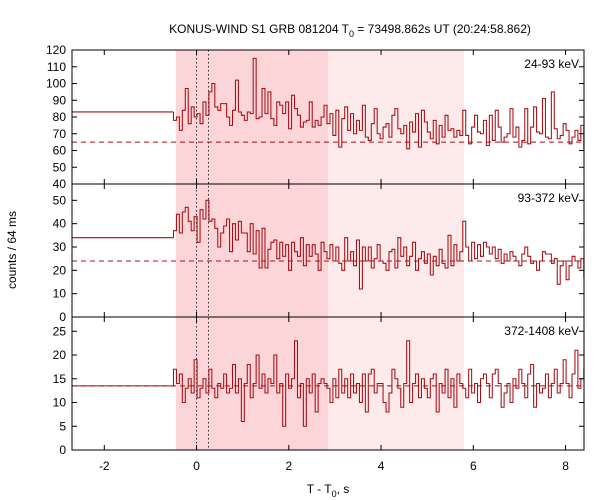 Image resolution: width=600 pixels, height=500 pixels. I want to click on energy-band-label: 372-1408 keV, so click(541, 331).